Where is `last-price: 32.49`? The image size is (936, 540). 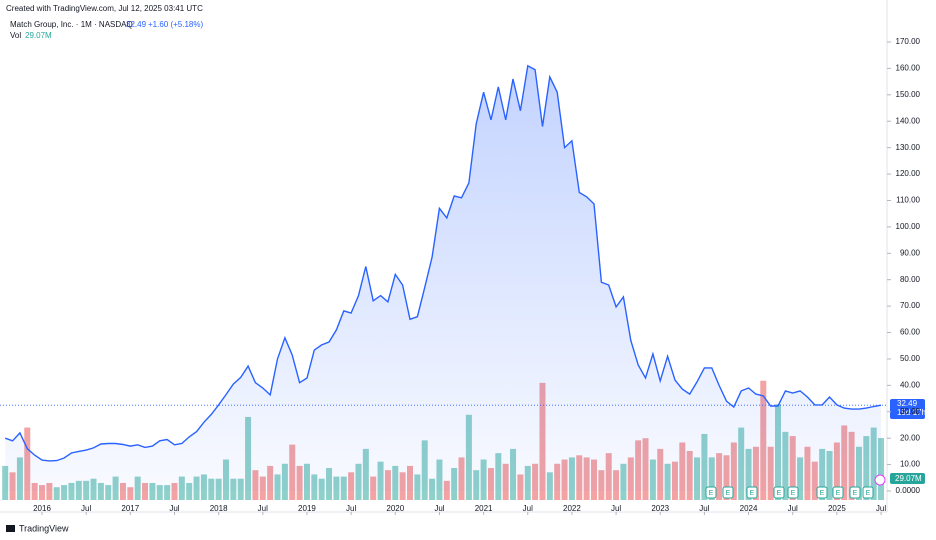
last-price: 32.49 is located at coordinates (136, 24).